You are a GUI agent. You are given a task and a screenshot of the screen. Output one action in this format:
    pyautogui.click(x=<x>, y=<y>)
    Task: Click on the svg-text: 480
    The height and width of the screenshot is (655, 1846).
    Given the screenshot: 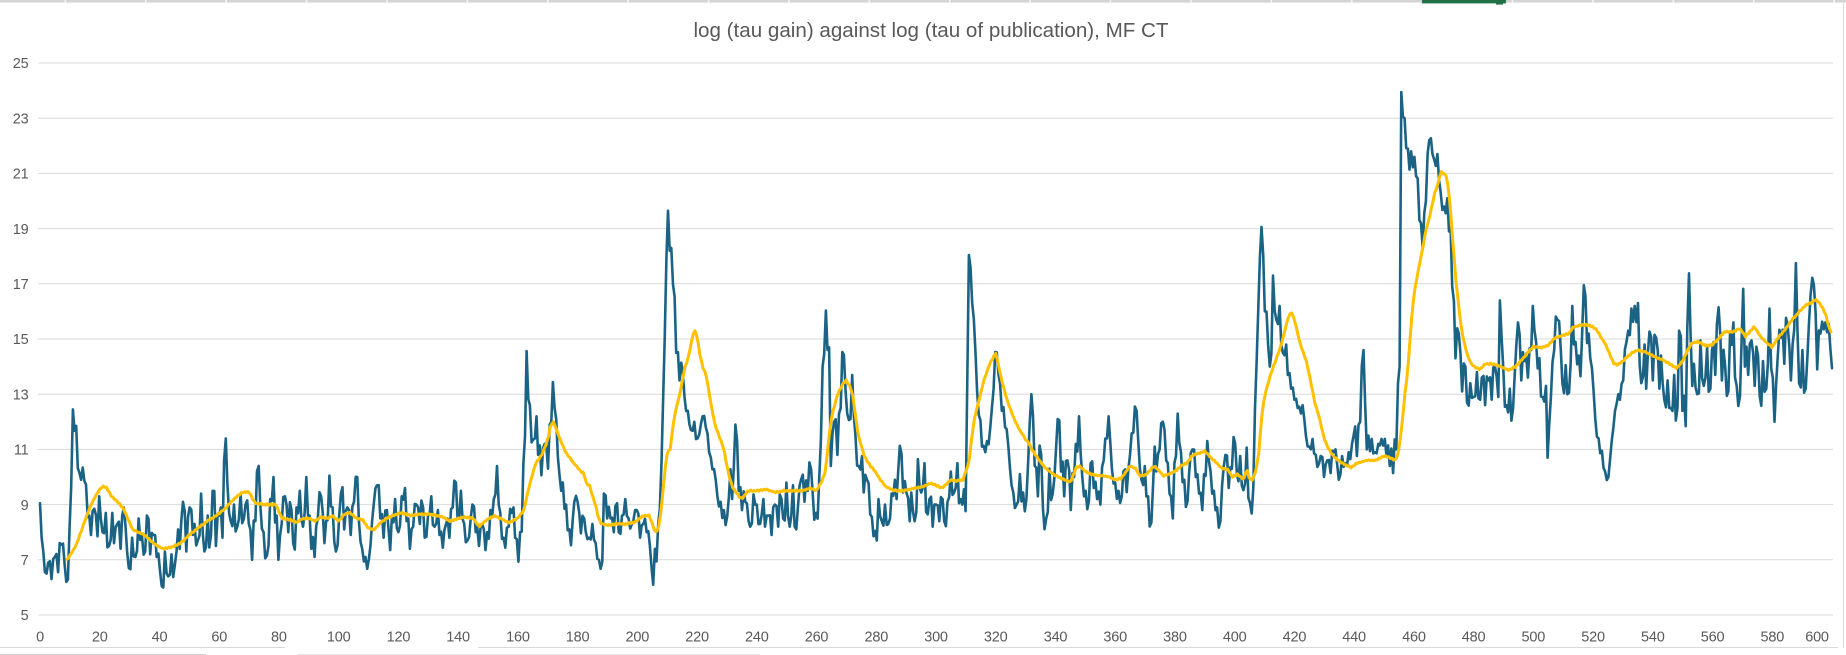 What is the action you would take?
    pyautogui.click(x=1474, y=638)
    